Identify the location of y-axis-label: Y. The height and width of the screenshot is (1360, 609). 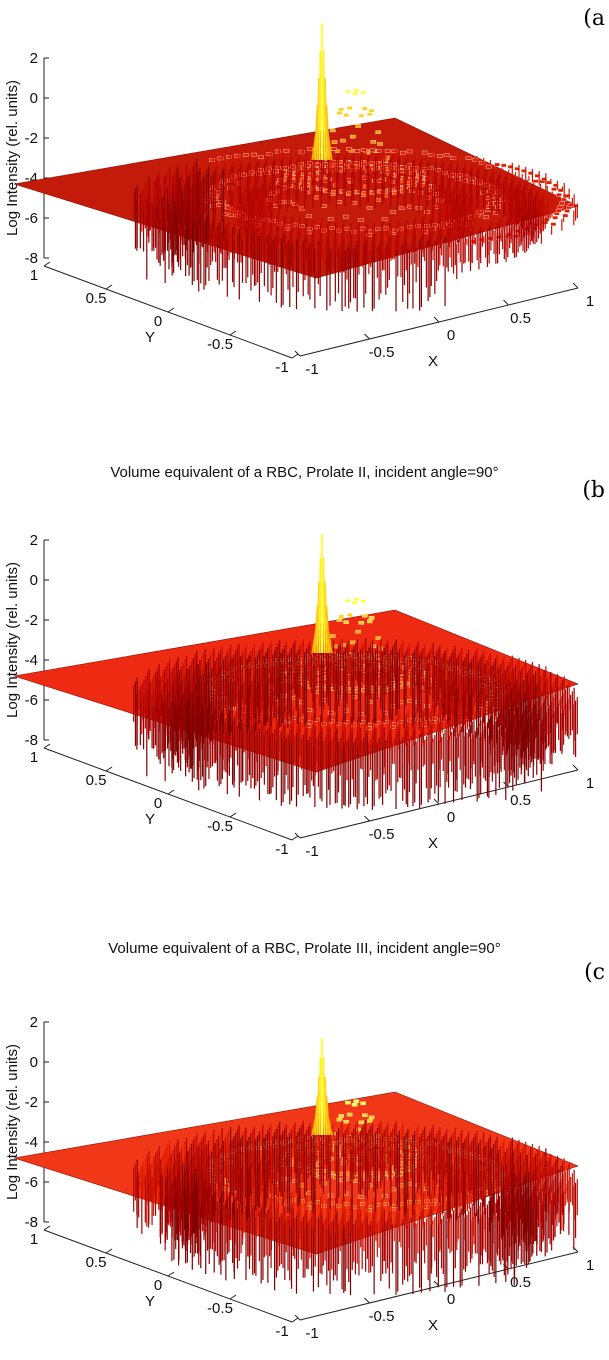
(150, 1301).